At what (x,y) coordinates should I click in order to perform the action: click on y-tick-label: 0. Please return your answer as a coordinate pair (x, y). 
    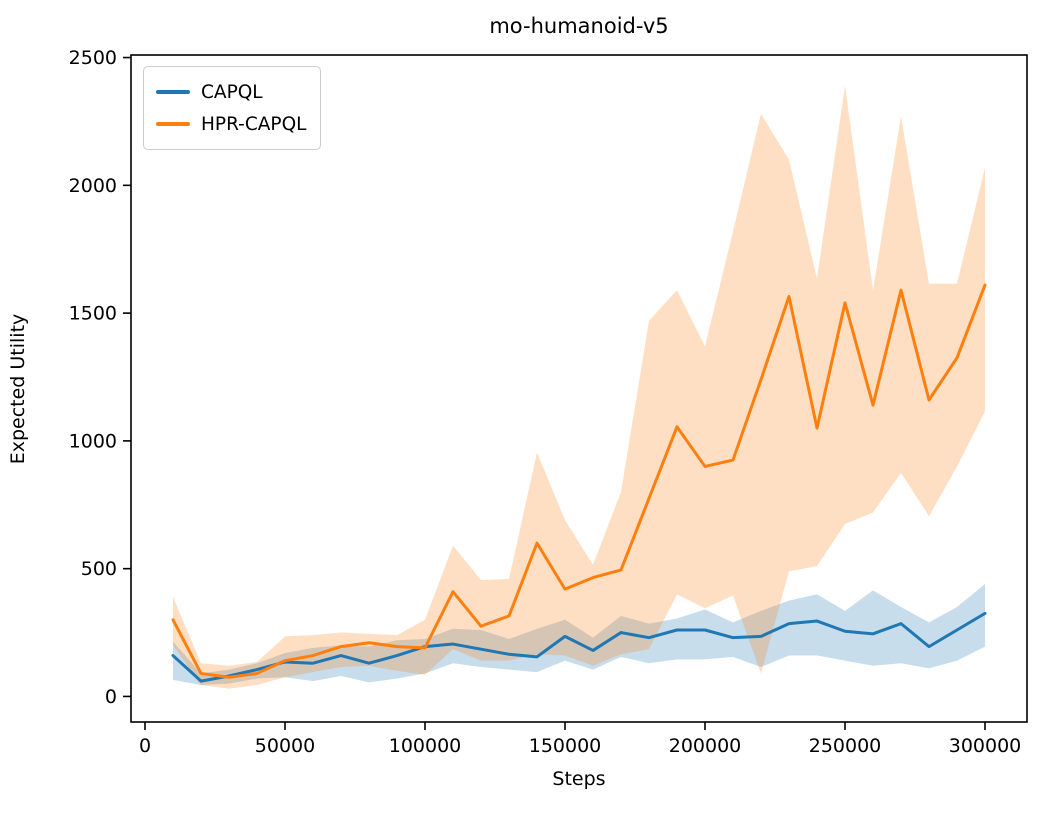
    Looking at the image, I should click on (111, 697).